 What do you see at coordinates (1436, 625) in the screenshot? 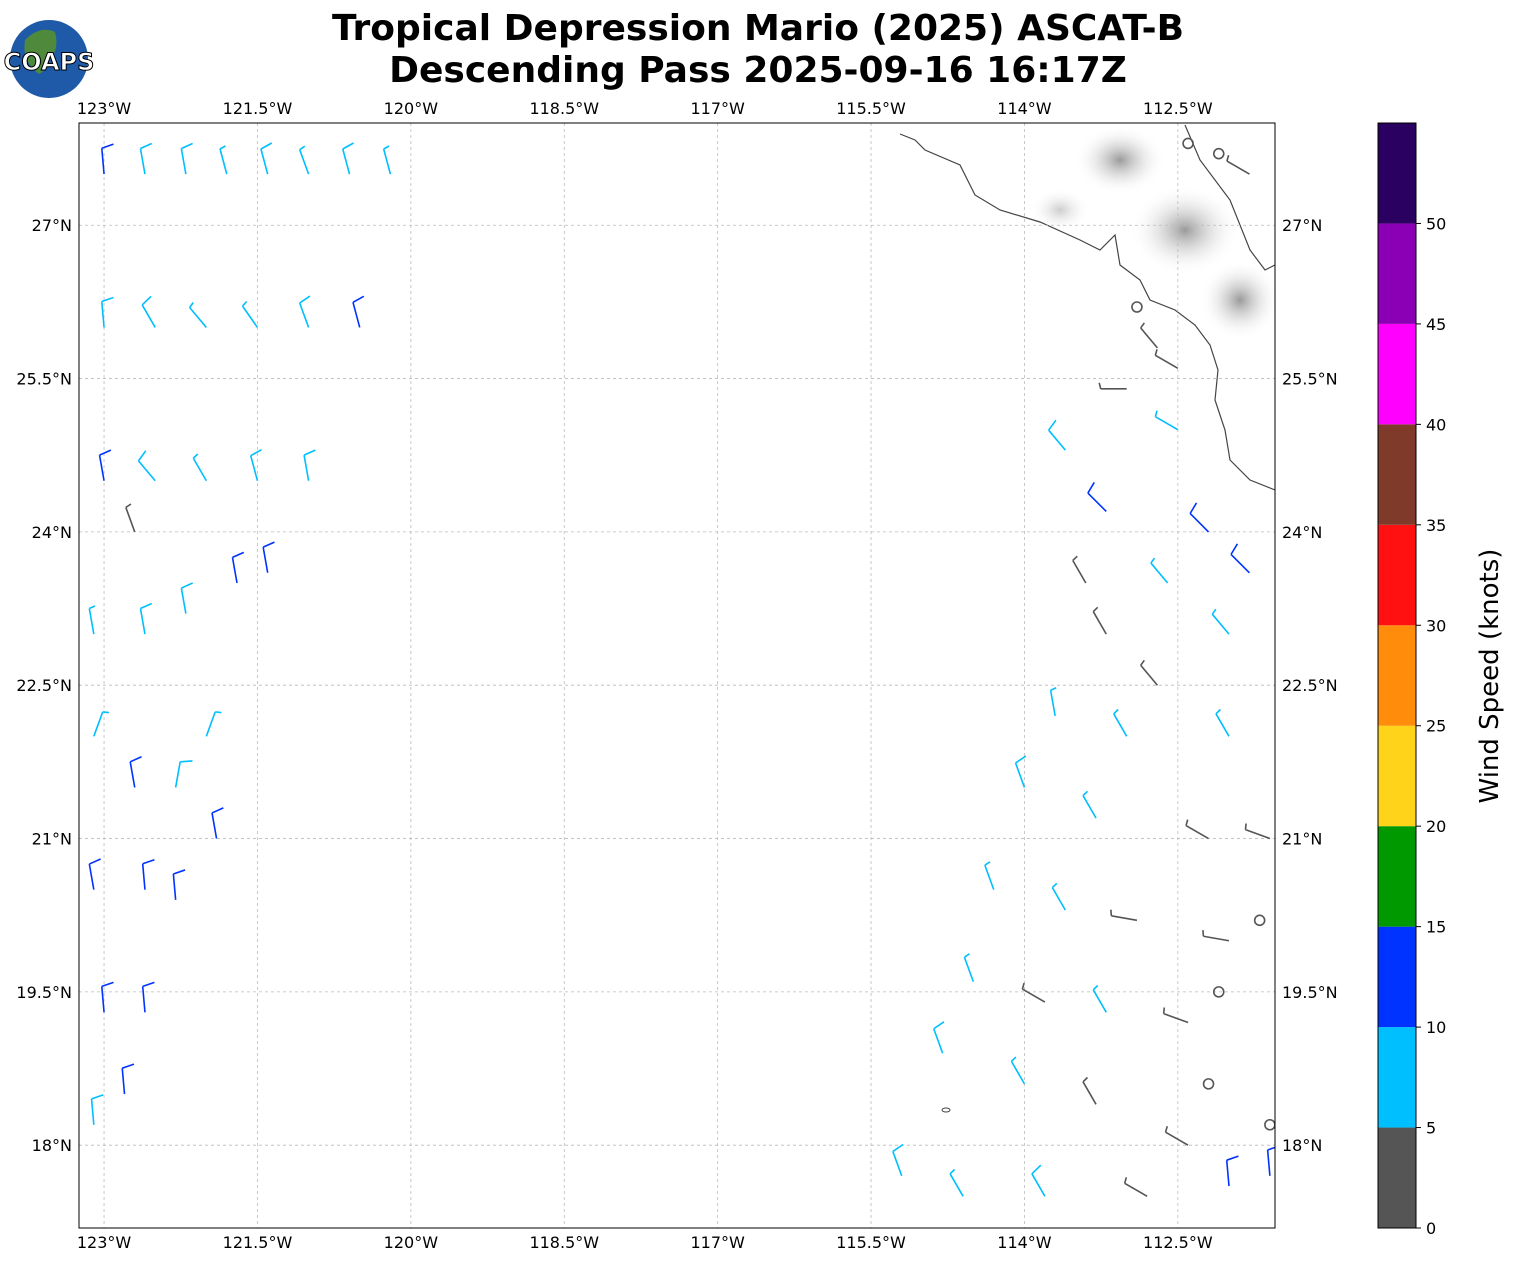
I see `colorbar-tick-label: 30` at bounding box center [1436, 625].